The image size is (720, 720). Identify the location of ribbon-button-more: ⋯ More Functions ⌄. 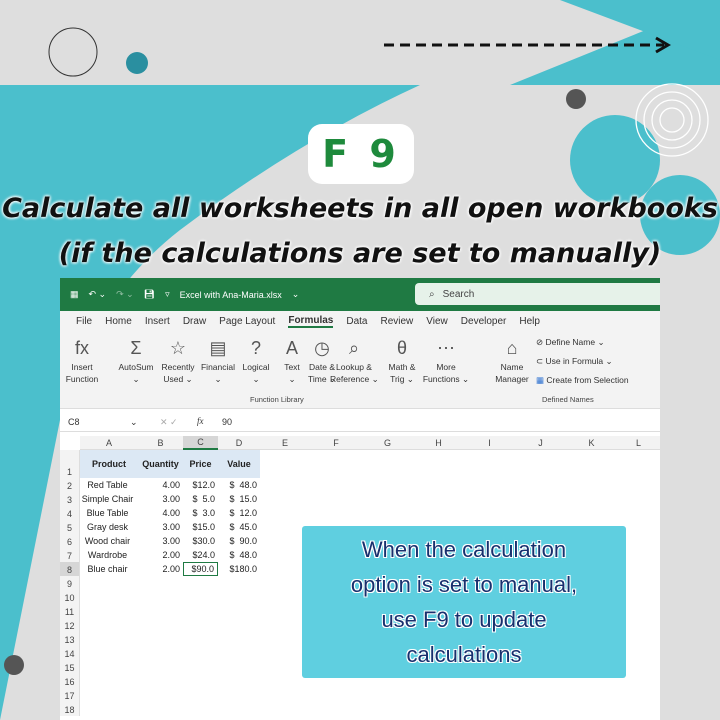
(446, 360).